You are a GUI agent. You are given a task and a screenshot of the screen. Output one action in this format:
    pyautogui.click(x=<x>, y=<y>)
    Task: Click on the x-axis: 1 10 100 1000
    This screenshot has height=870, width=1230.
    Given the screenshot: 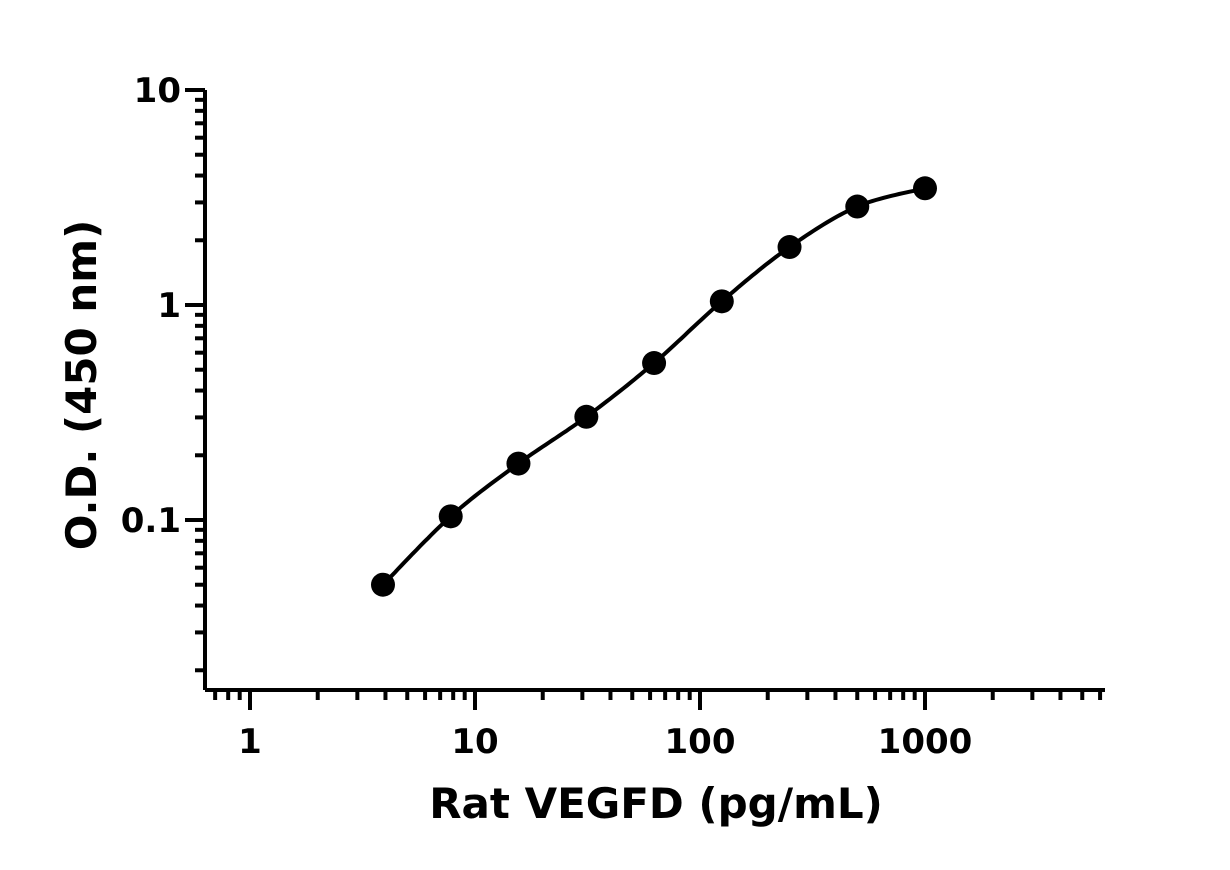 What is the action you would take?
    pyautogui.click(x=655, y=725)
    